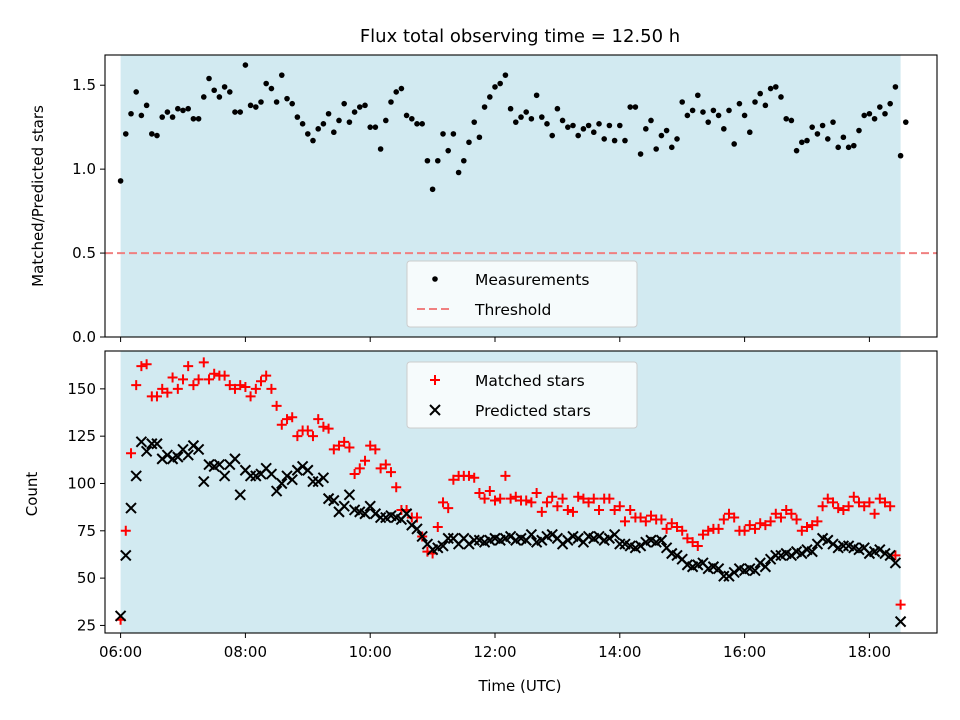 This screenshot has width=960, height=720. What do you see at coordinates (84, 253) in the screenshot?
I see `y-tick-label: 0.5` at bounding box center [84, 253].